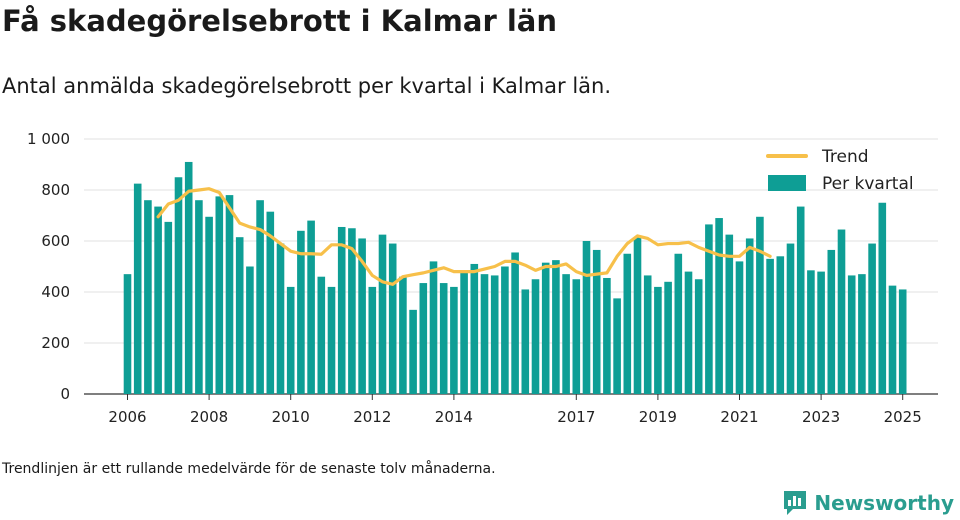  I want to click on trend-line, so click(464, 236).